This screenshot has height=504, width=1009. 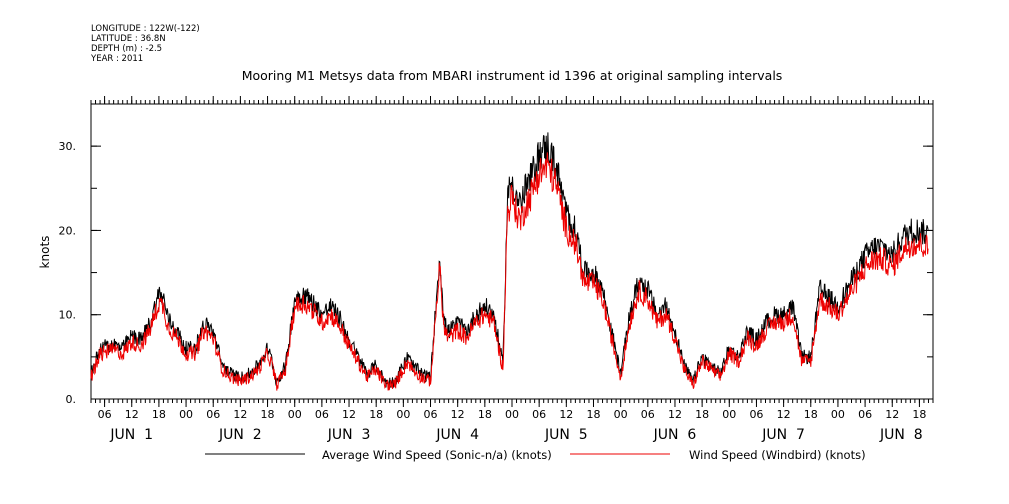 I want to click on x-day-label: JUN 1, so click(x=131, y=435).